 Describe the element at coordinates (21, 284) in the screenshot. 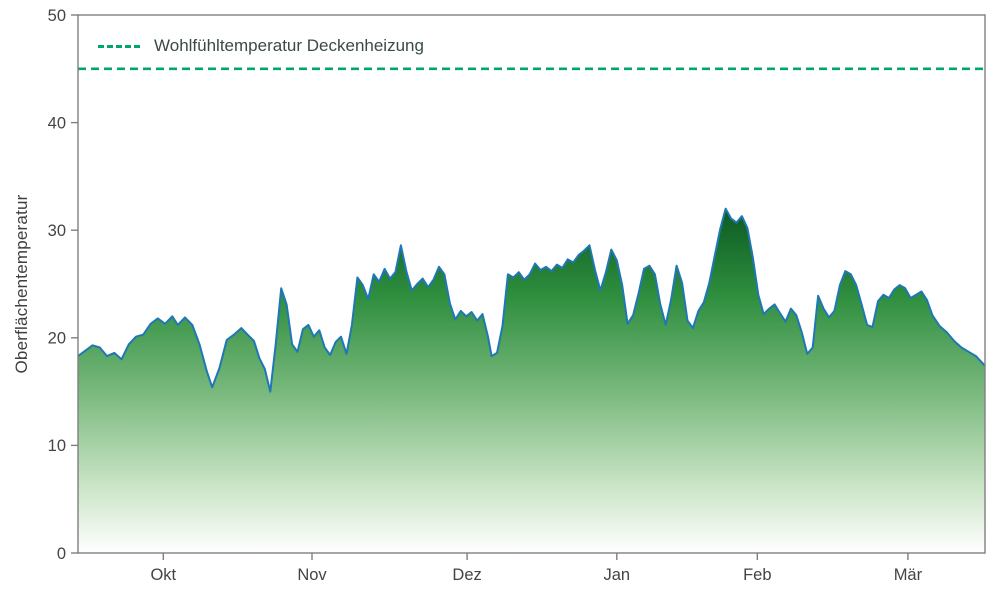

I see `y-axis-title: Oberflächentemperatur` at that location.